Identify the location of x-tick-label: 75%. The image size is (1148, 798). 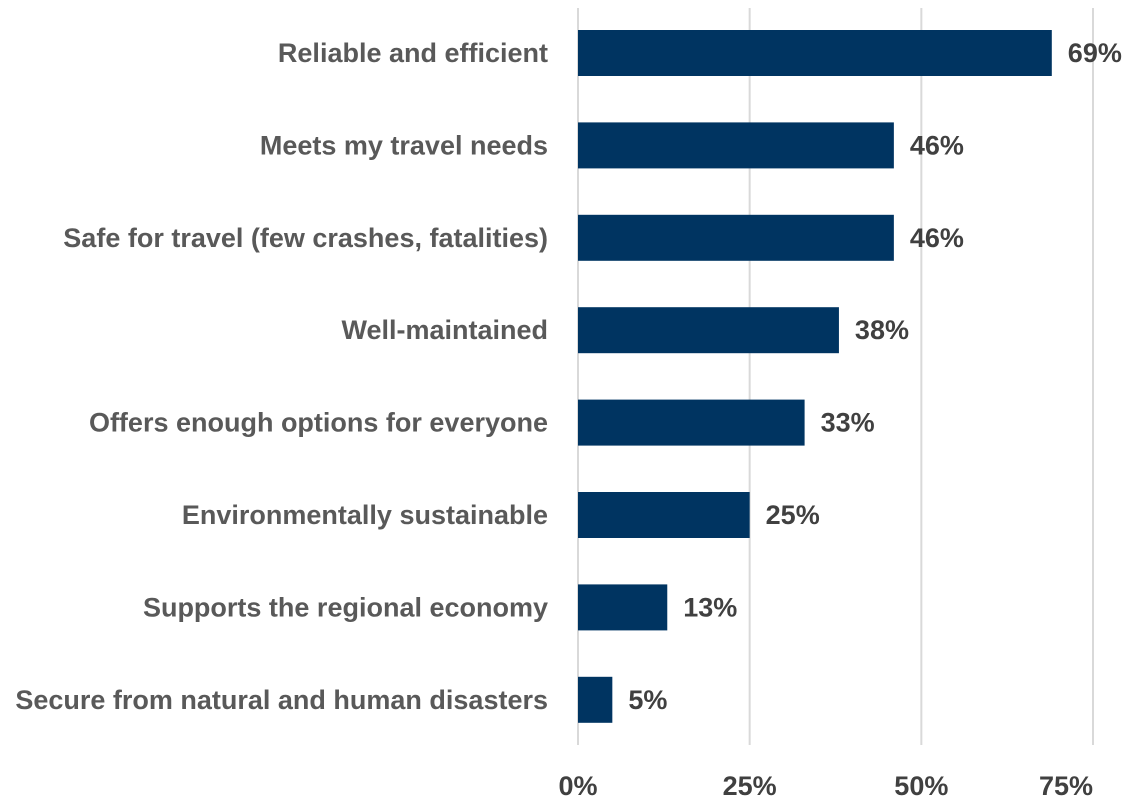
(1066, 784).